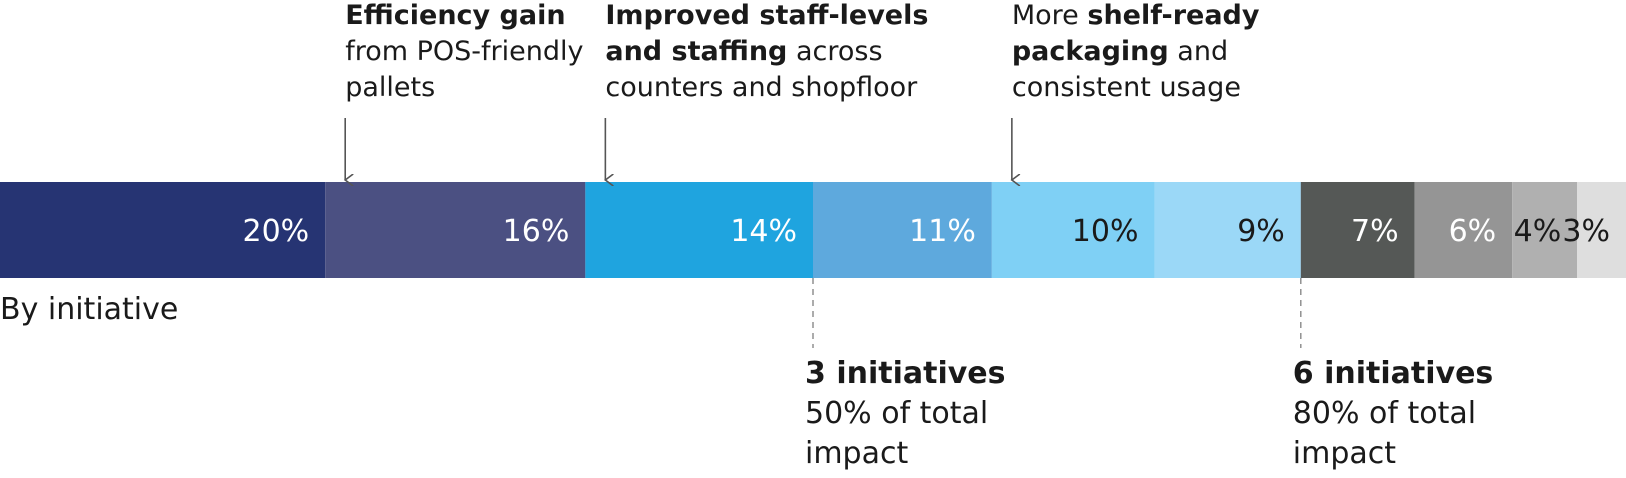 The height and width of the screenshot is (478, 1626). I want to click on value-label-2: 16%, so click(536, 231).